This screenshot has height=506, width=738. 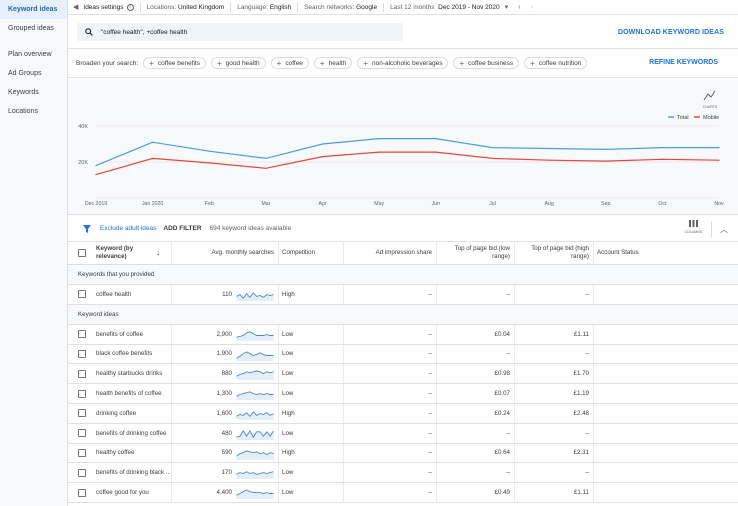 What do you see at coordinates (238, 63) in the screenshot?
I see `chip-good-health: + good health` at bounding box center [238, 63].